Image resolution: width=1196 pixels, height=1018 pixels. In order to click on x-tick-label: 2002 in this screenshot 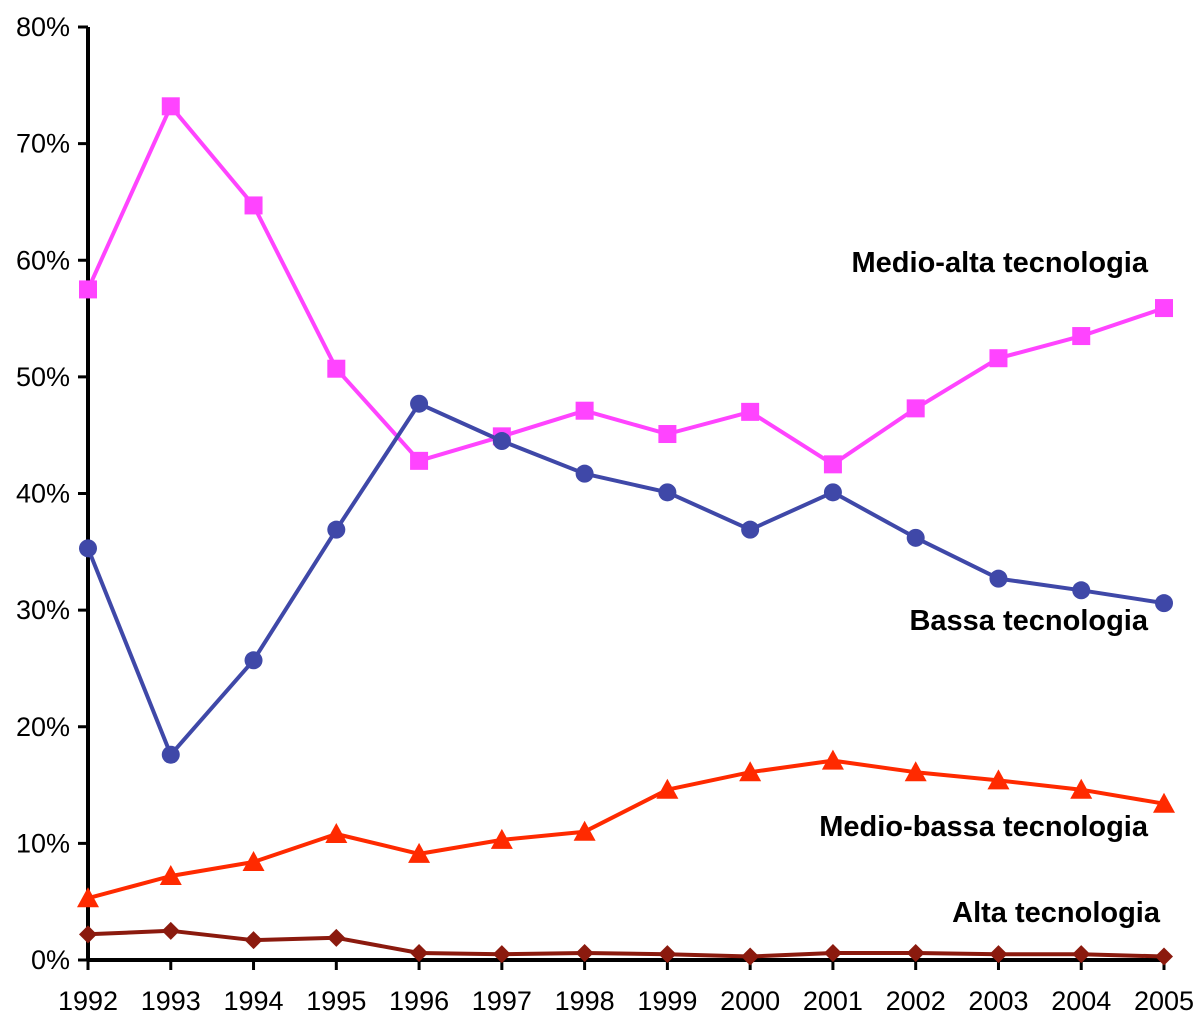, I will do `click(916, 1001)`.